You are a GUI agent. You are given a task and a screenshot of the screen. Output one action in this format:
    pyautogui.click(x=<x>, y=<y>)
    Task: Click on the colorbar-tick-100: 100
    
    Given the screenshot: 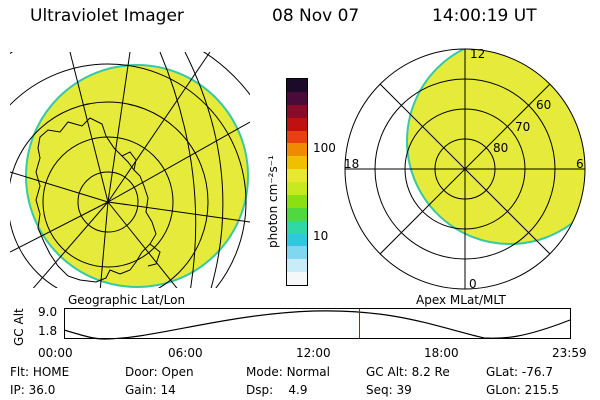 What is the action you would take?
    pyautogui.click(x=324, y=148)
    